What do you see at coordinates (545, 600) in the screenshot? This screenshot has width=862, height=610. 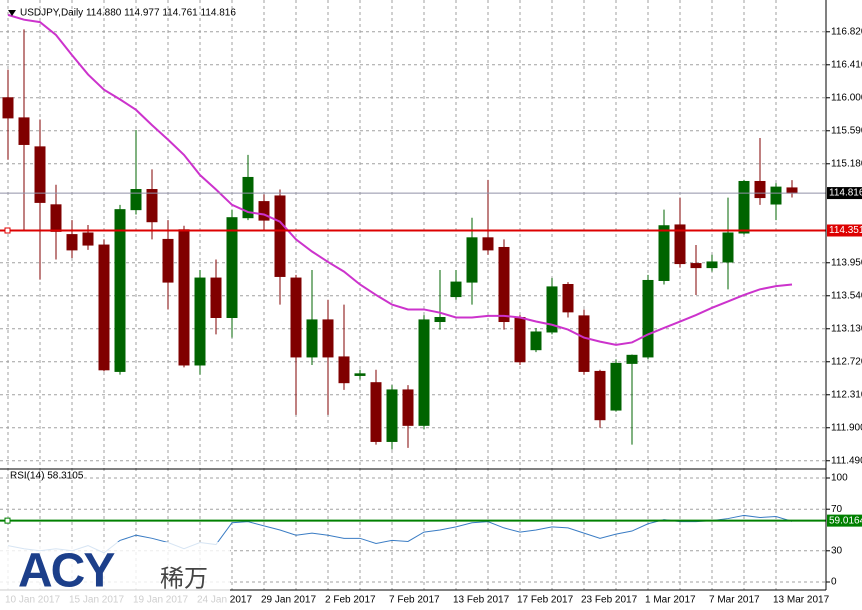 I see `x-tick-label: 17 Feb 2017` at bounding box center [545, 600].